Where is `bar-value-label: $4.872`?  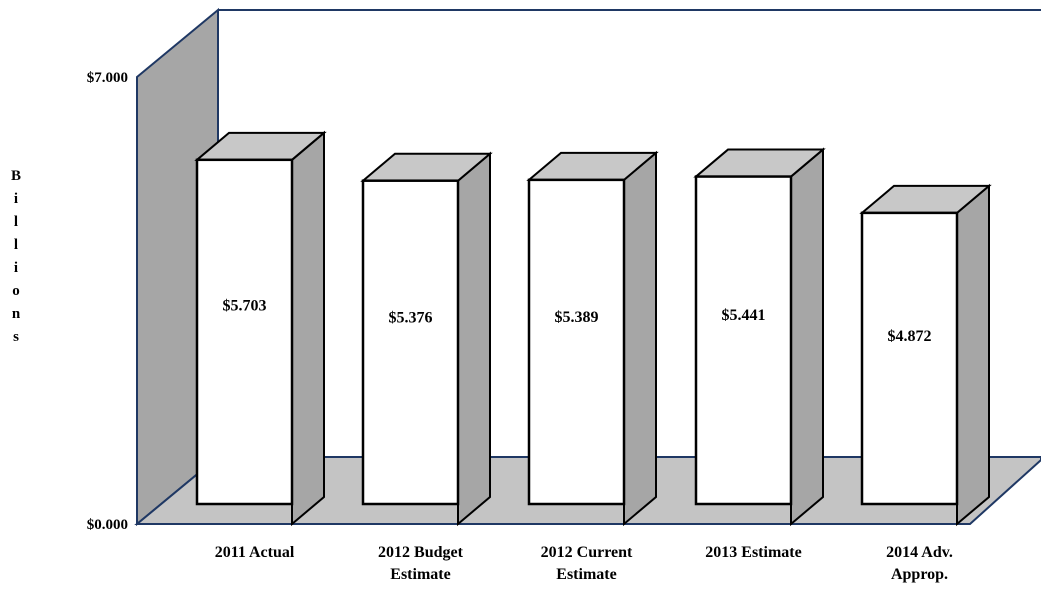
bar-value-label: $4.872 is located at coordinates (910, 336).